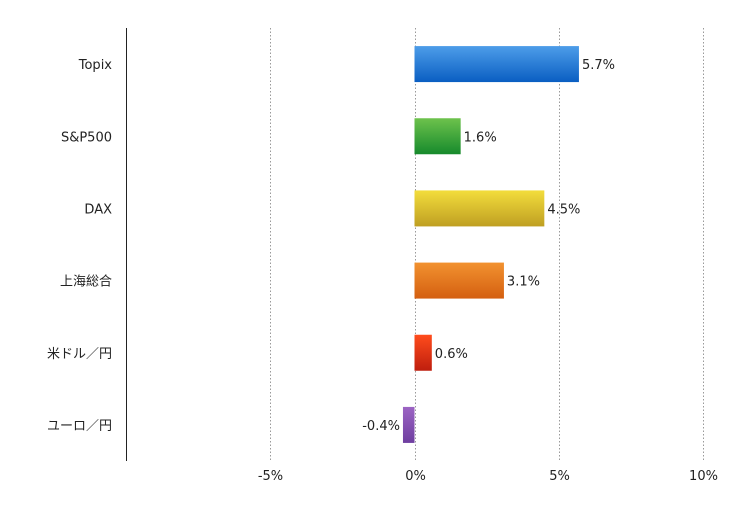  What do you see at coordinates (381, 426) in the screenshot?
I see `data-label: -0.4%` at bounding box center [381, 426].